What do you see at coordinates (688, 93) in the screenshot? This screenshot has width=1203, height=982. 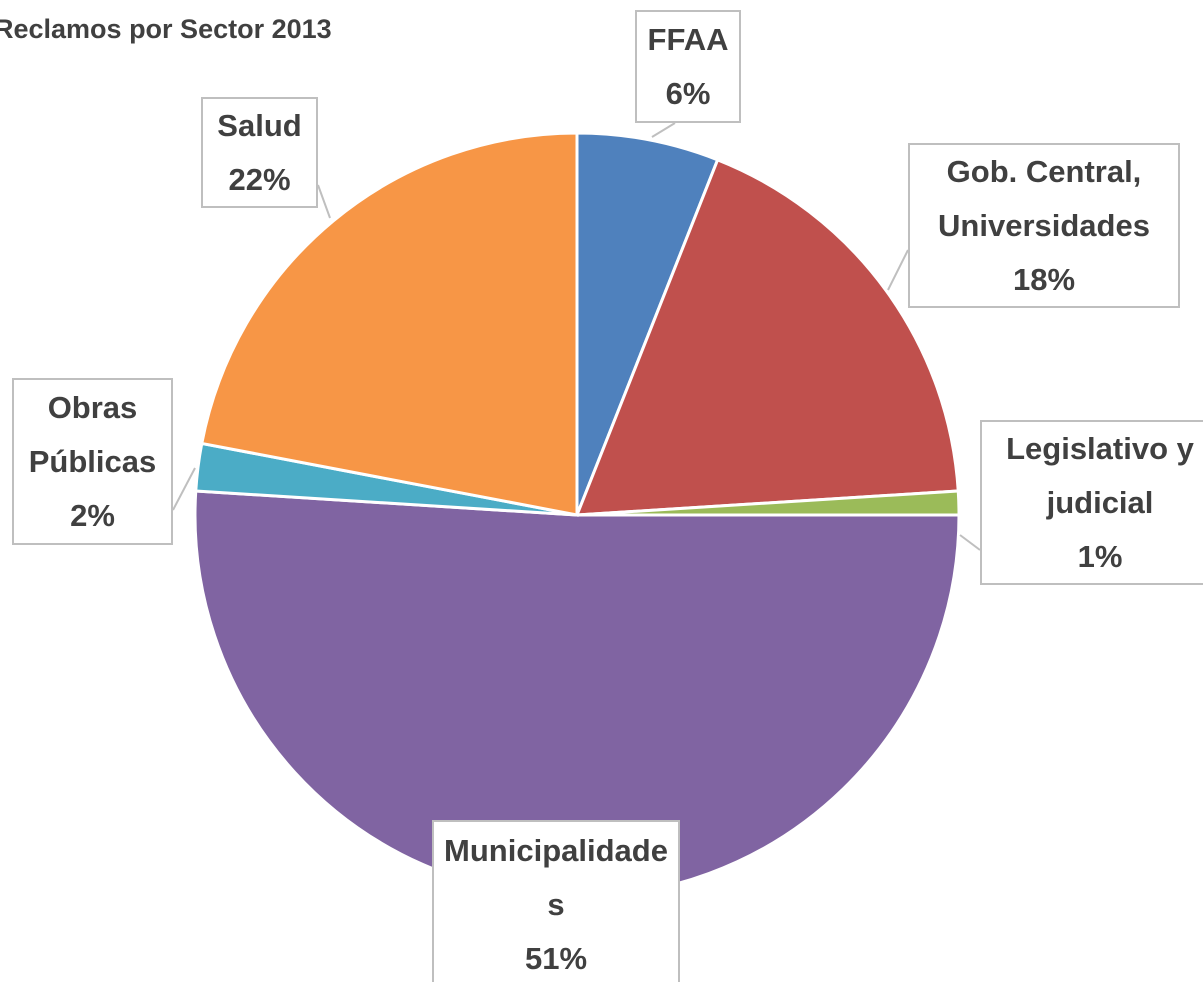 I see `value-label: 6%` at bounding box center [688, 93].